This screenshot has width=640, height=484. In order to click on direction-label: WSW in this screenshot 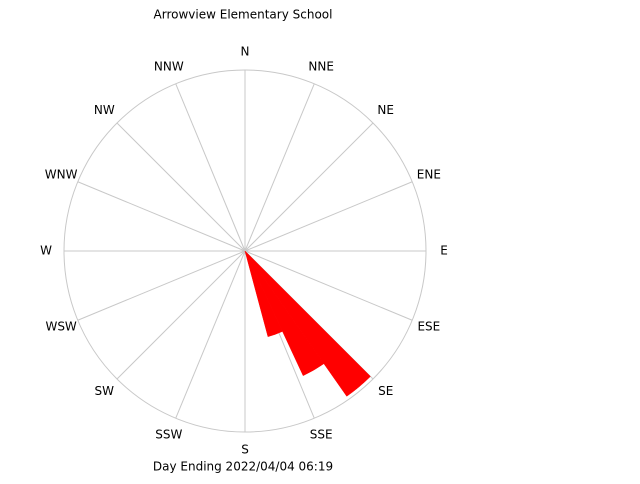, I will do `click(60, 327)`.